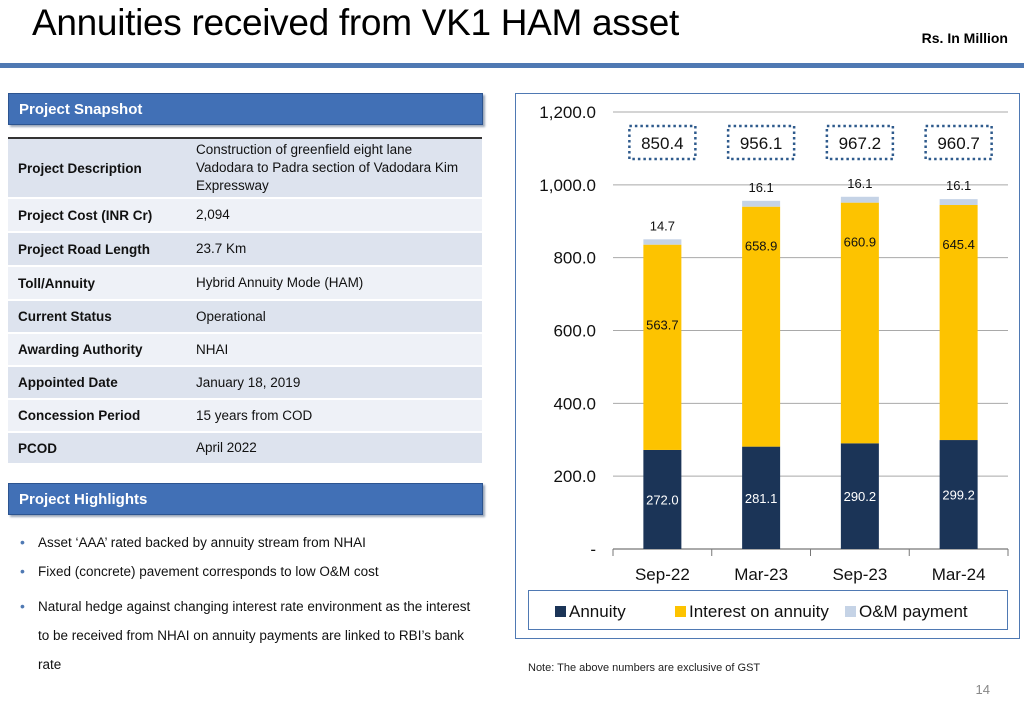 This screenshot has width=1024, height=705. I want to click on row-label: Concession Period, so click(97, 416).